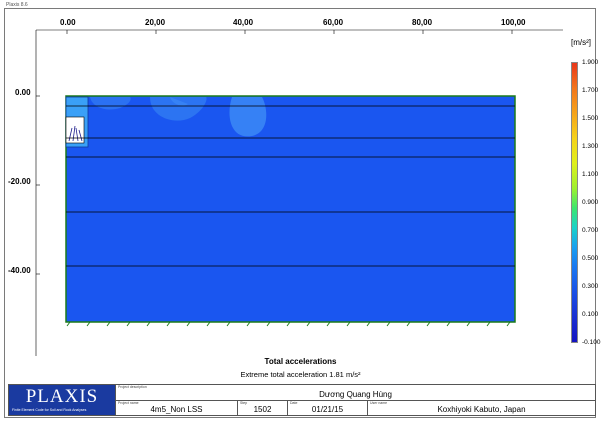 The image size is (601, 423). What do you see at coordinates (590, 118) in the screenshot?
I see `legend-value: 1.500` at bounding box center [590, 118].